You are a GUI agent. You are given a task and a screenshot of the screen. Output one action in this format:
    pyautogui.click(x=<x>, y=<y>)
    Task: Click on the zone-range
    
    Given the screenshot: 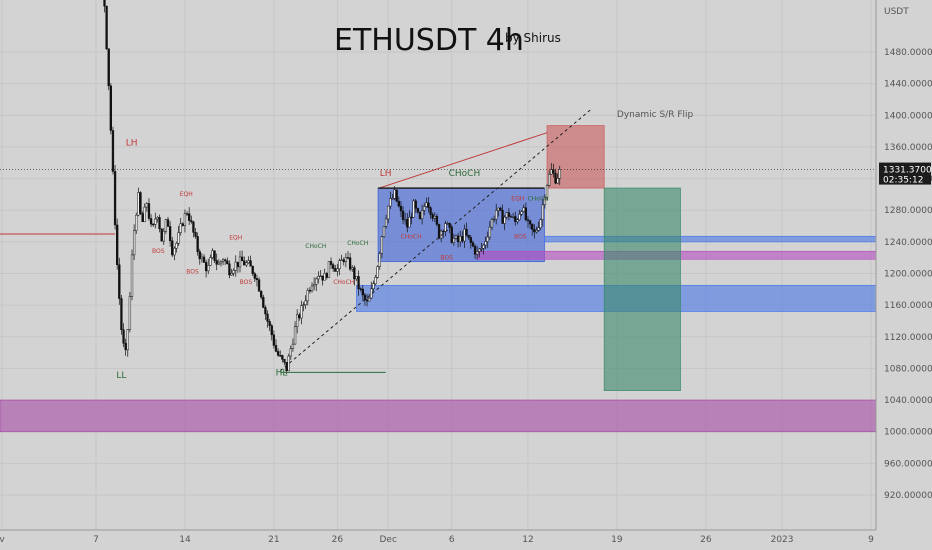 What is the action you would take?
    pyautogui.click(x=461, y=225)
    